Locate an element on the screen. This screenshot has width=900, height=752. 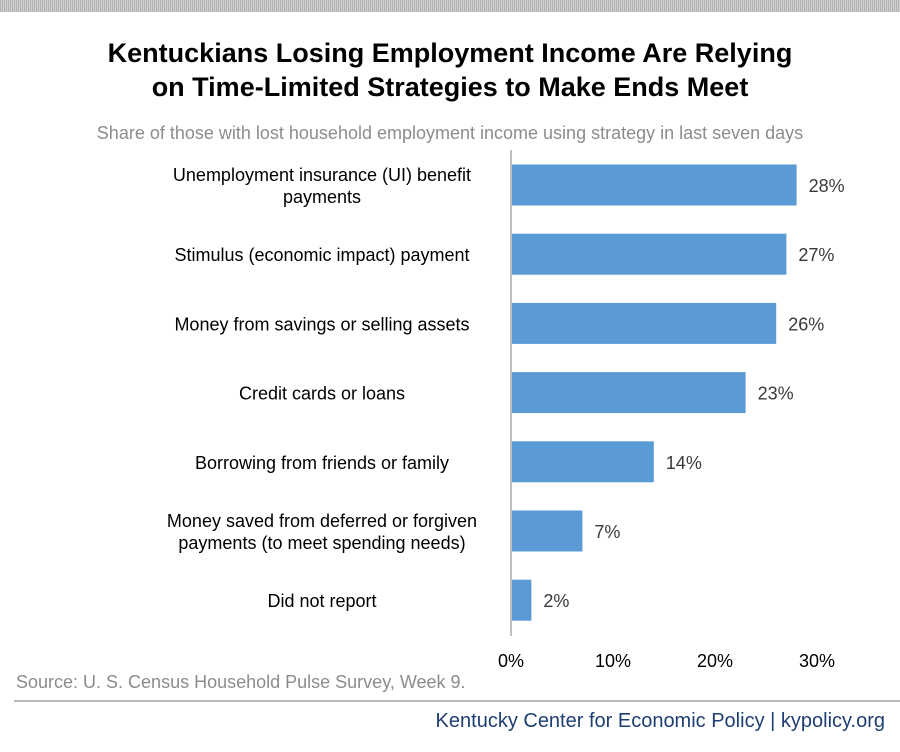
x-tick-label-2: 20% is located at coordinates (715, 661).